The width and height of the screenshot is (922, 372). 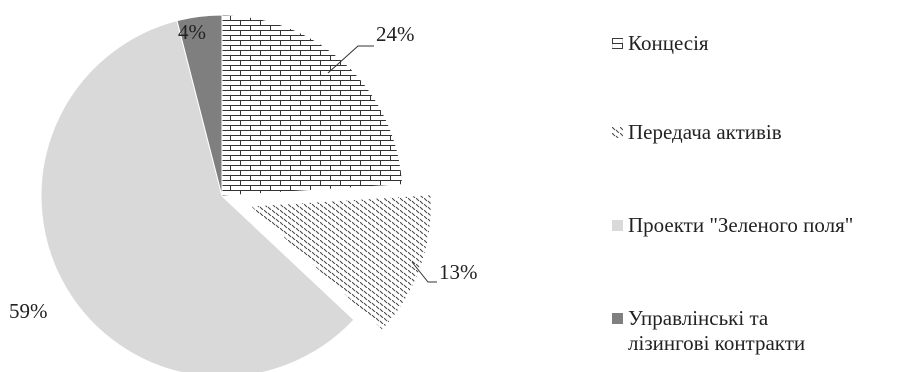 I want to click on pie-slice-asset-transfer, so click(x=340, y=262).